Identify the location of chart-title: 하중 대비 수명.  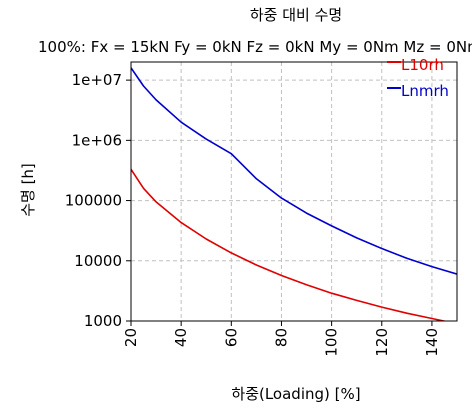
(296, 15).